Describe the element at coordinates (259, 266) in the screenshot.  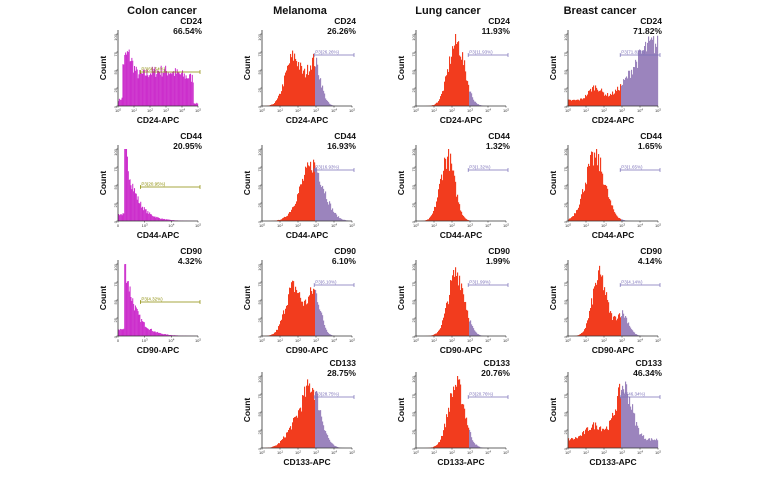
I see `y-tick-label: 100` at that location.